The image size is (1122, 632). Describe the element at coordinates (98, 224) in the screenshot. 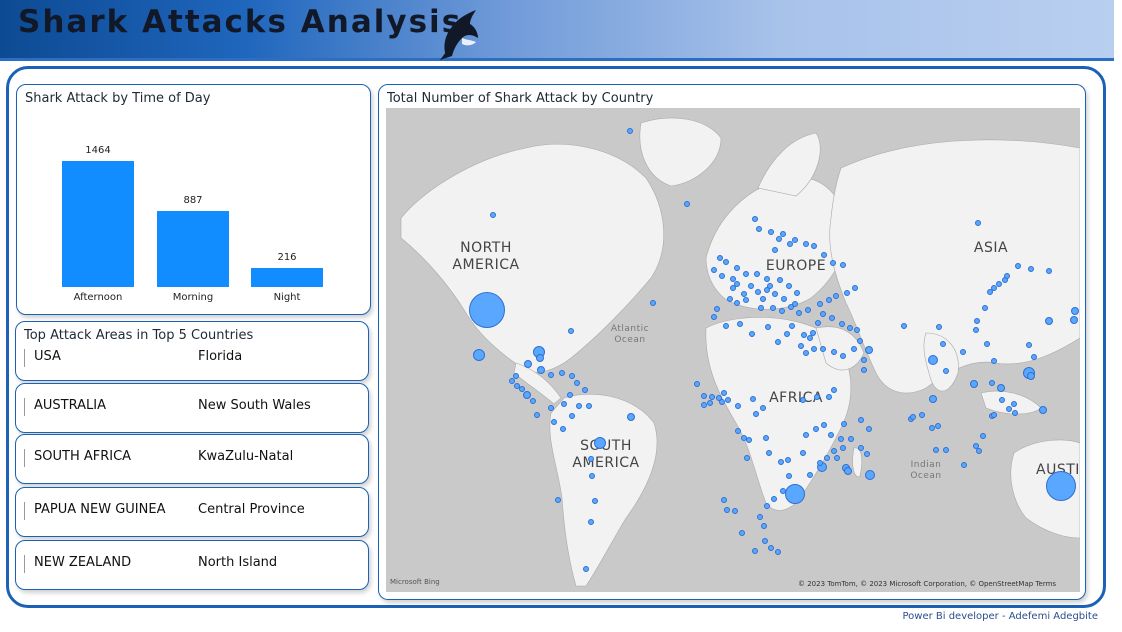

I see `bar-afternoon` at that location.